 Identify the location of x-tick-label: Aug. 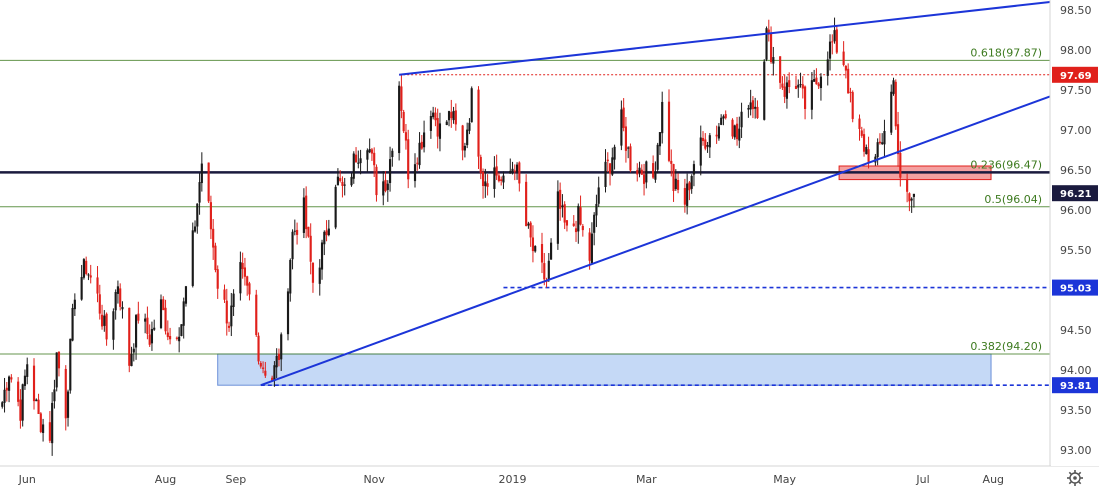
(165, 479).